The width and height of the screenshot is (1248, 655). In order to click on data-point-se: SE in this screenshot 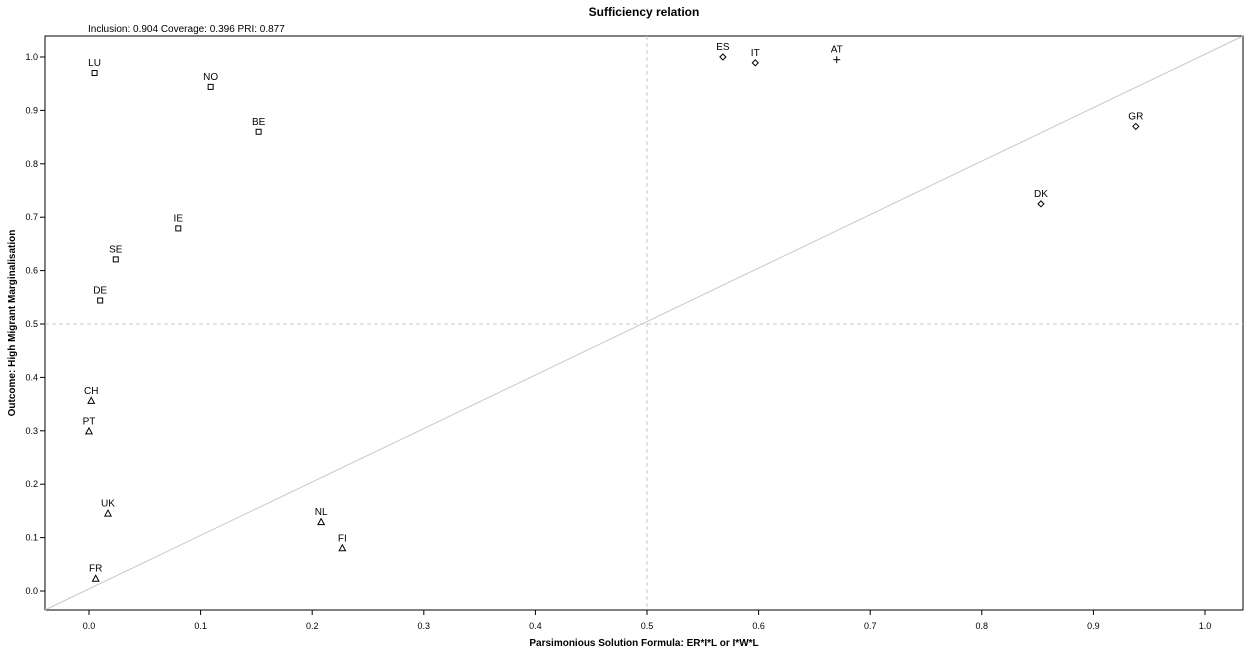, I will do `click(116, 253)`.